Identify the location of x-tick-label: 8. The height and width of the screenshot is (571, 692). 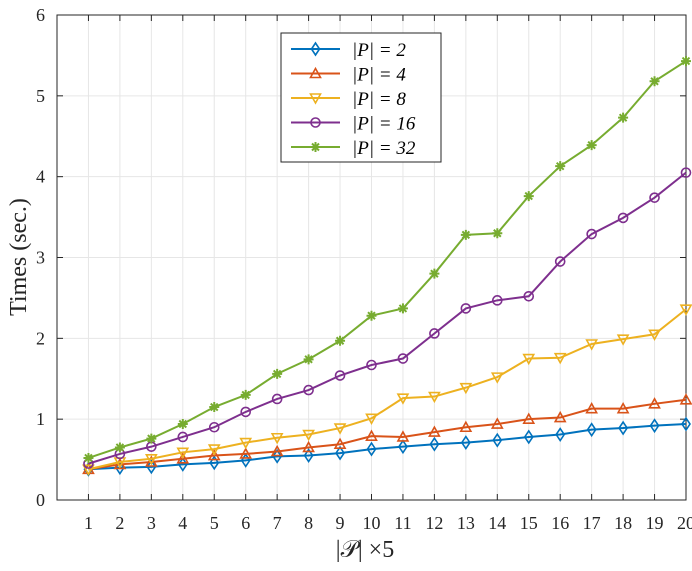
(308, 523).